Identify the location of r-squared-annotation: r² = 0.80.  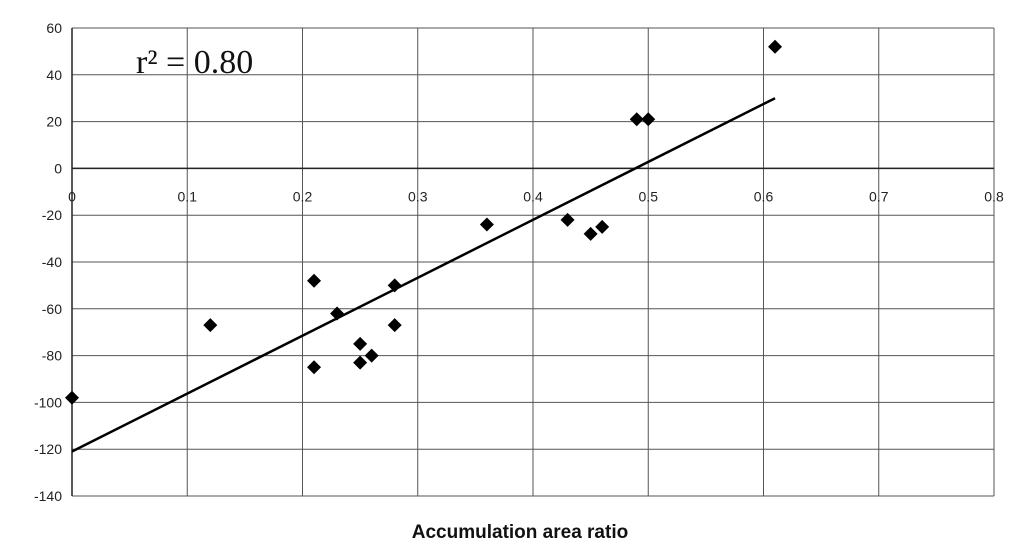
(194, 62).